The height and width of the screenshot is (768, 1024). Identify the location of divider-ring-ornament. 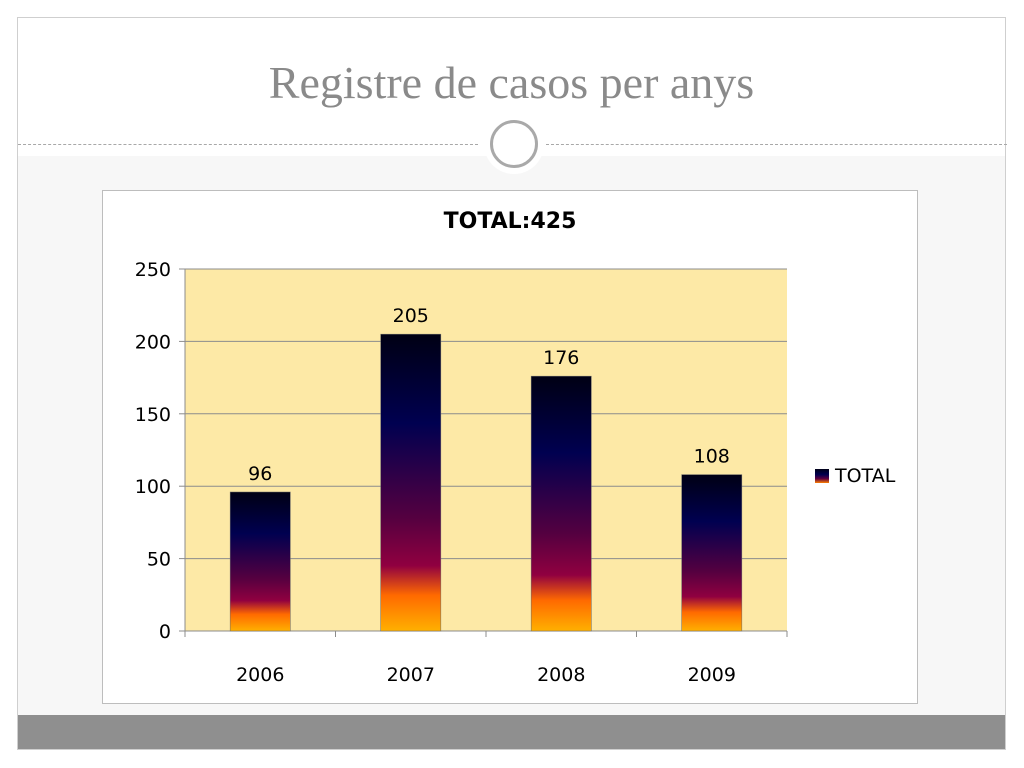
(514, 144).